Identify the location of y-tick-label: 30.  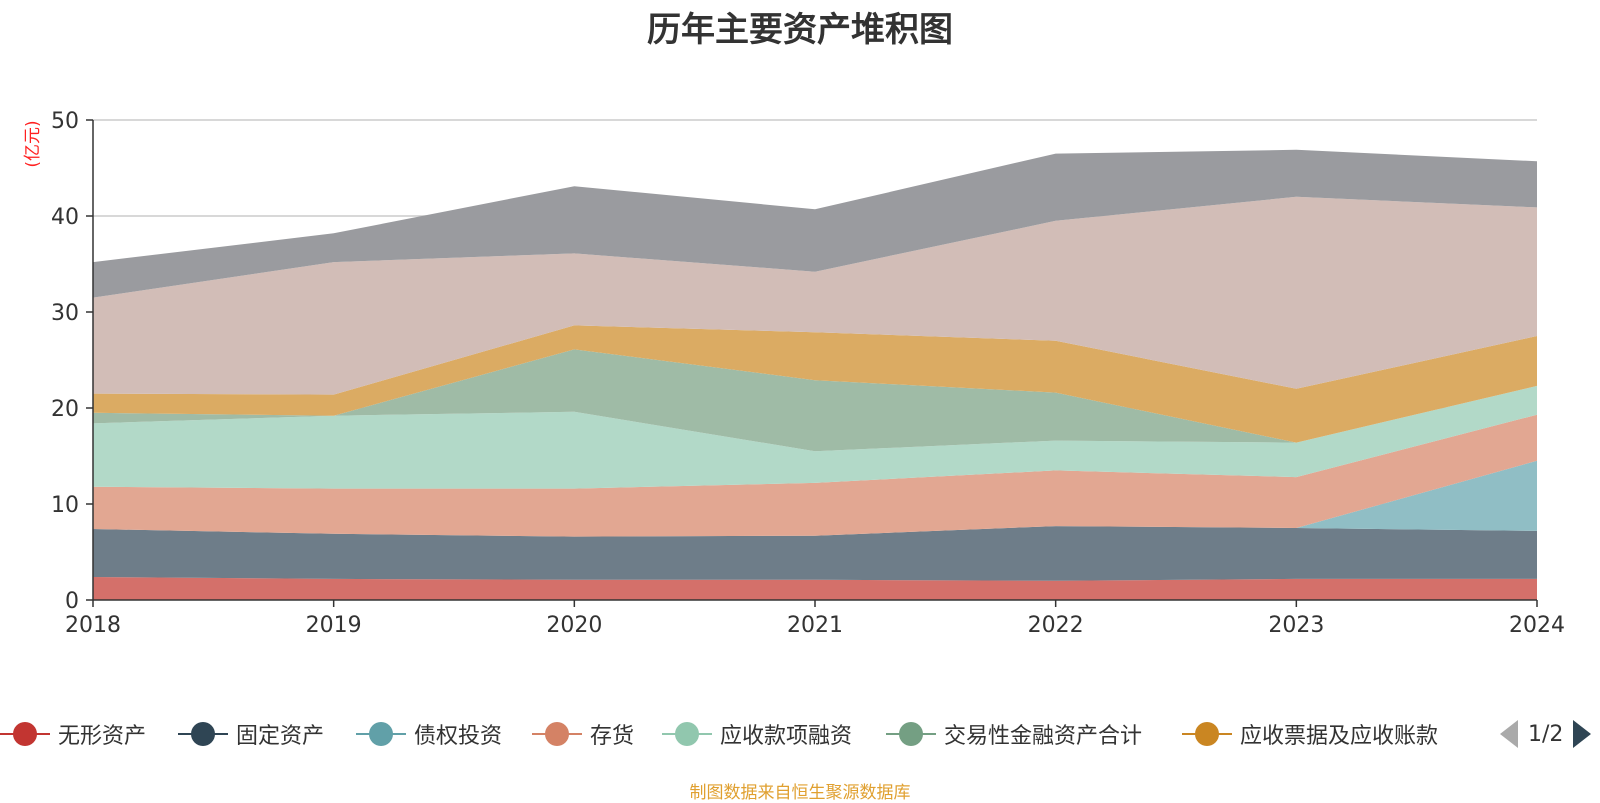
(65, 313).